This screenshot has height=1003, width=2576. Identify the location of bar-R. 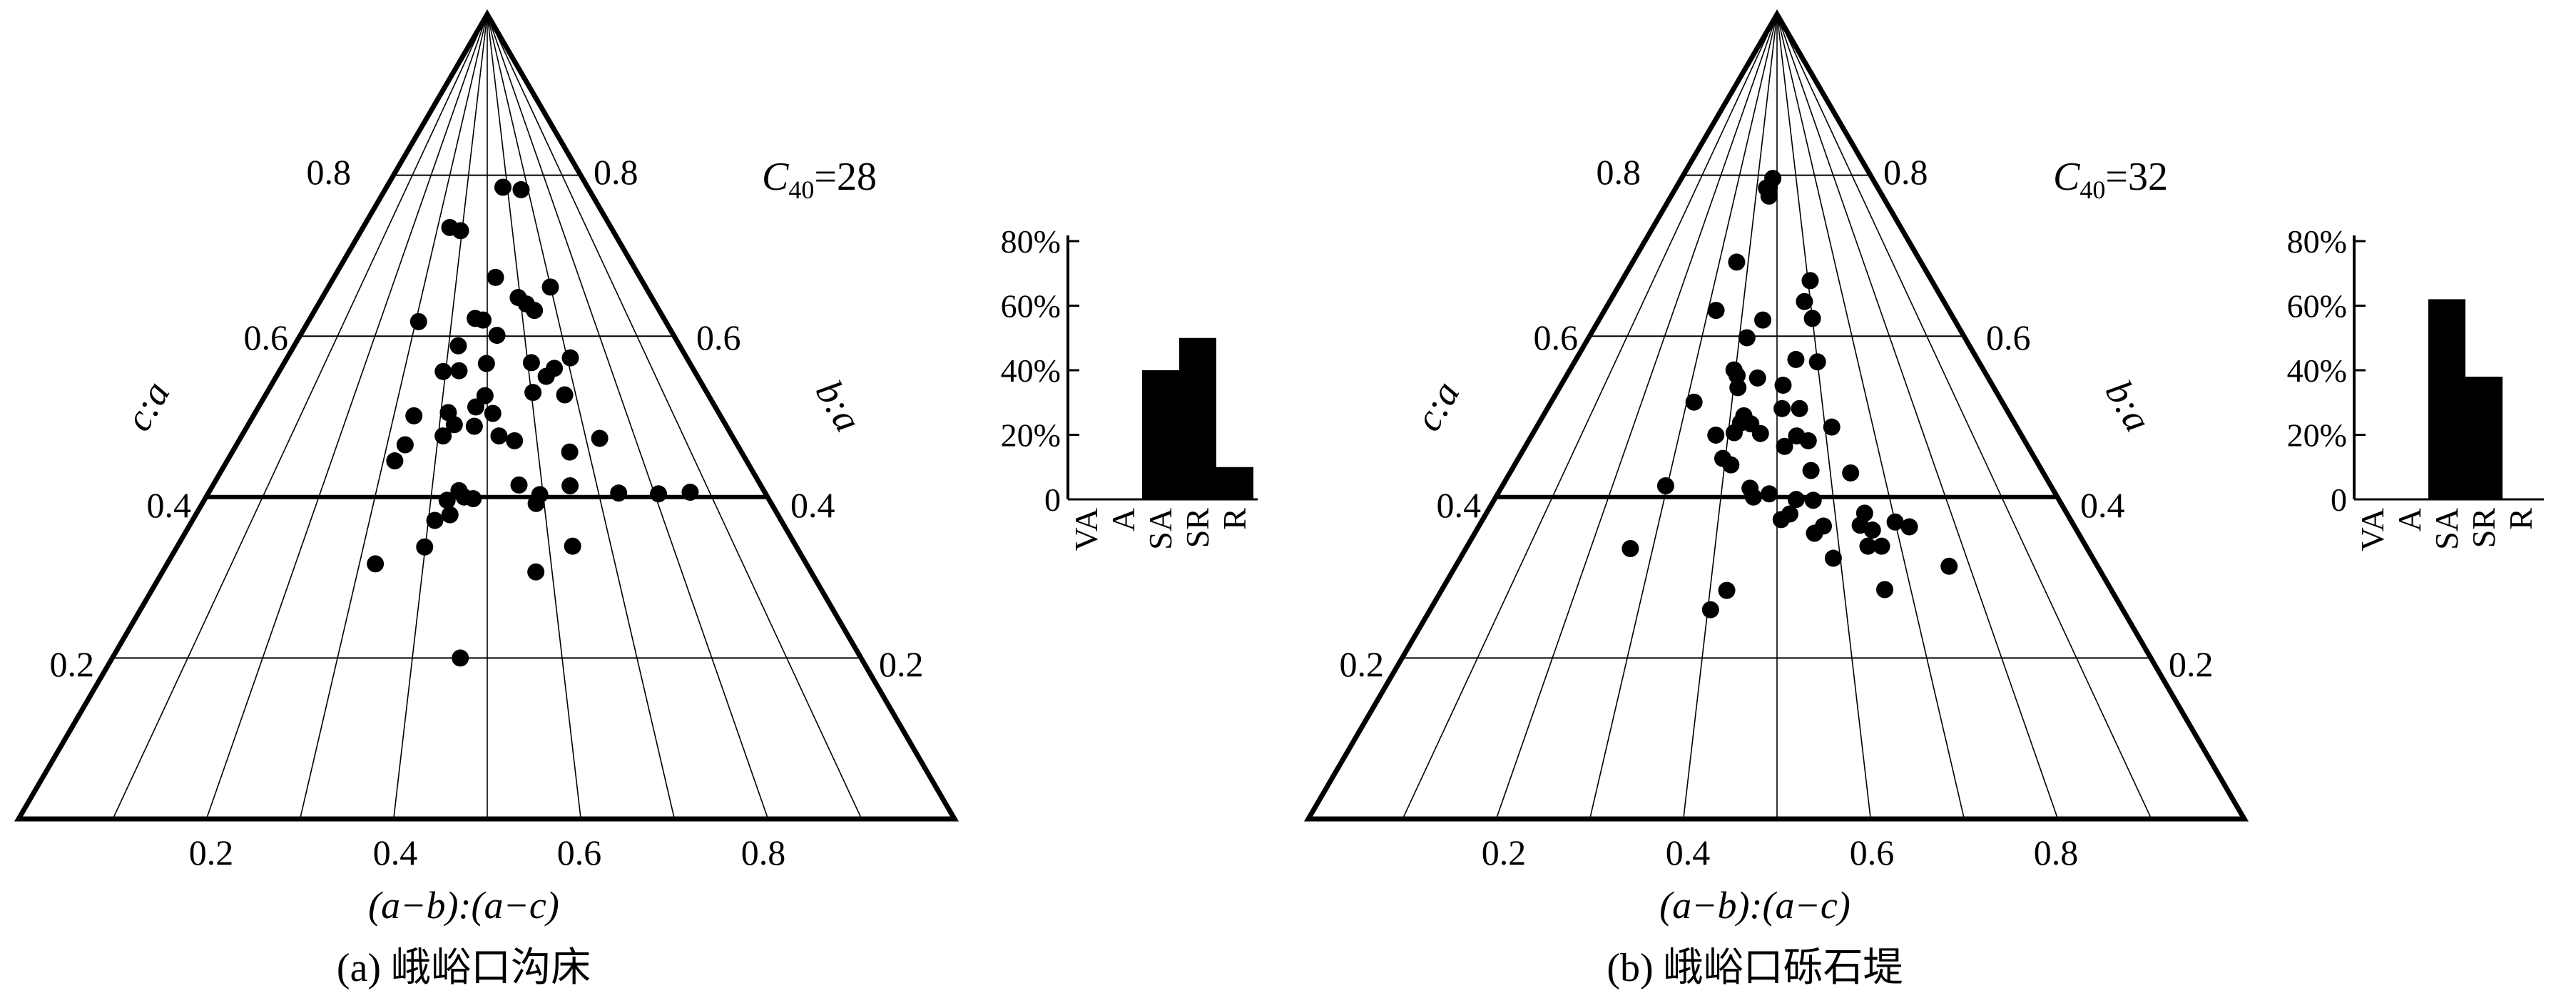
(1234, 483).